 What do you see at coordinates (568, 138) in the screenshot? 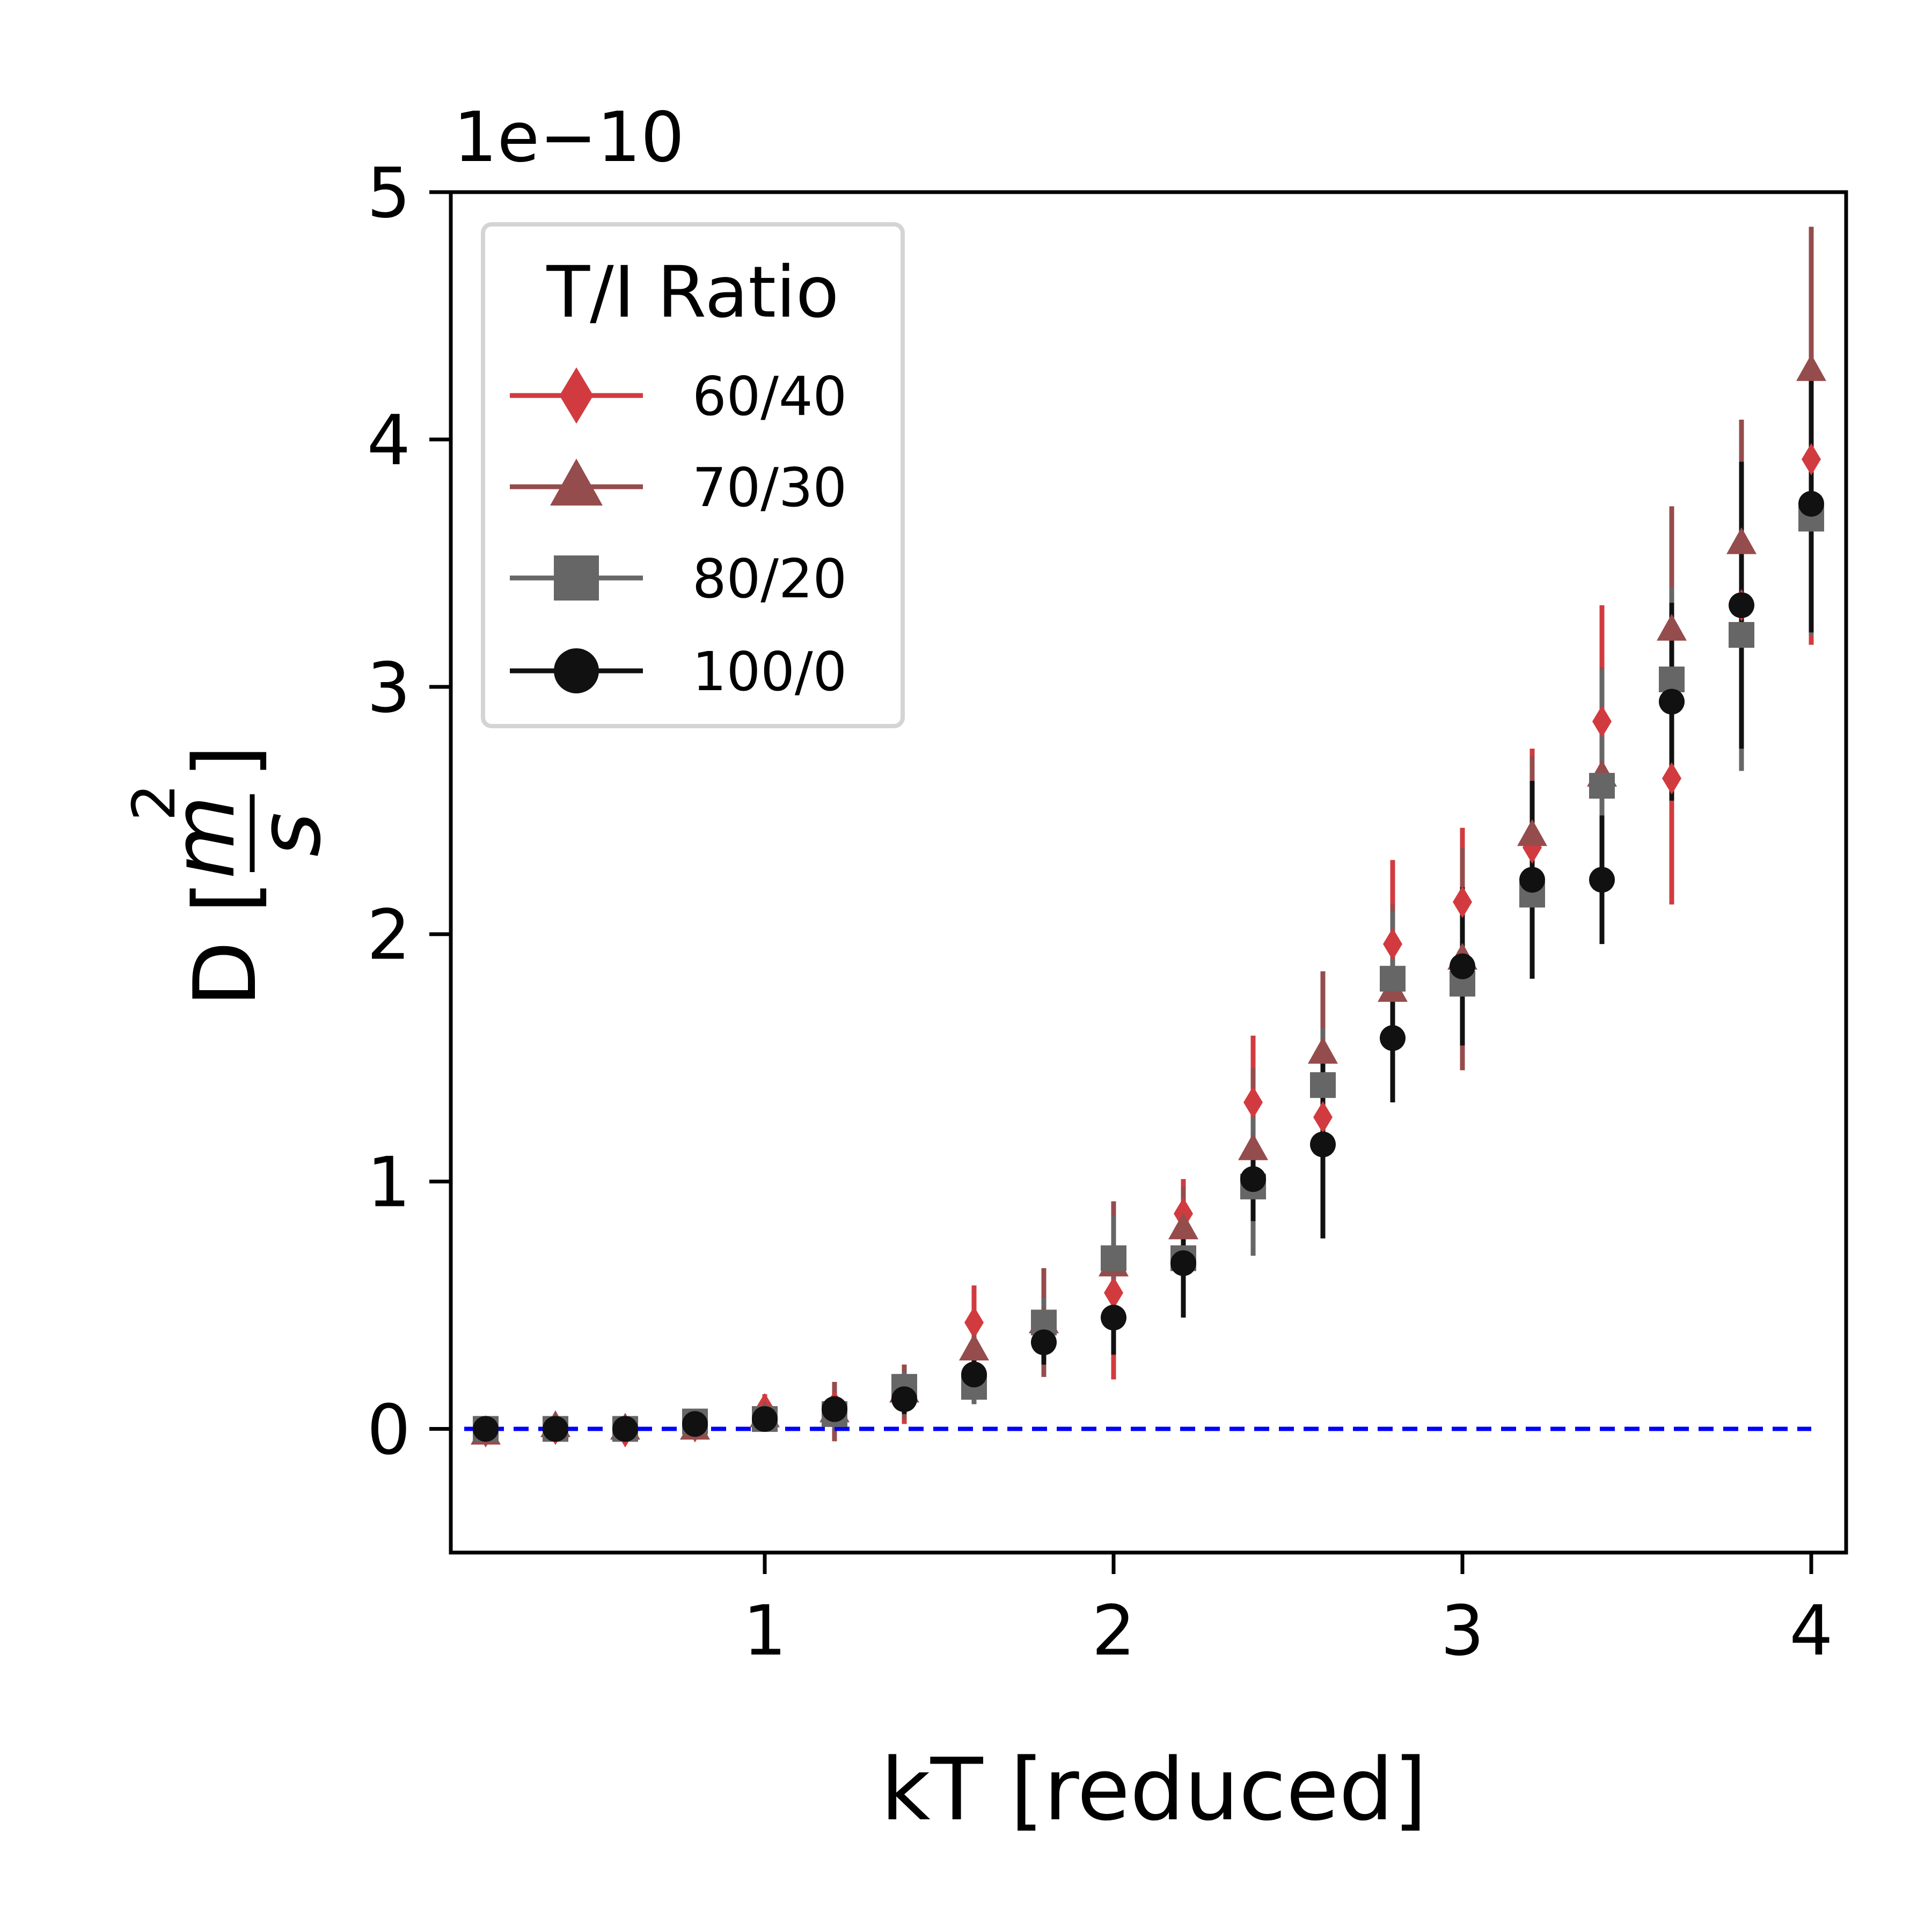
I see `y-offset-label: 1e−10` at bounding box center [568, 138].